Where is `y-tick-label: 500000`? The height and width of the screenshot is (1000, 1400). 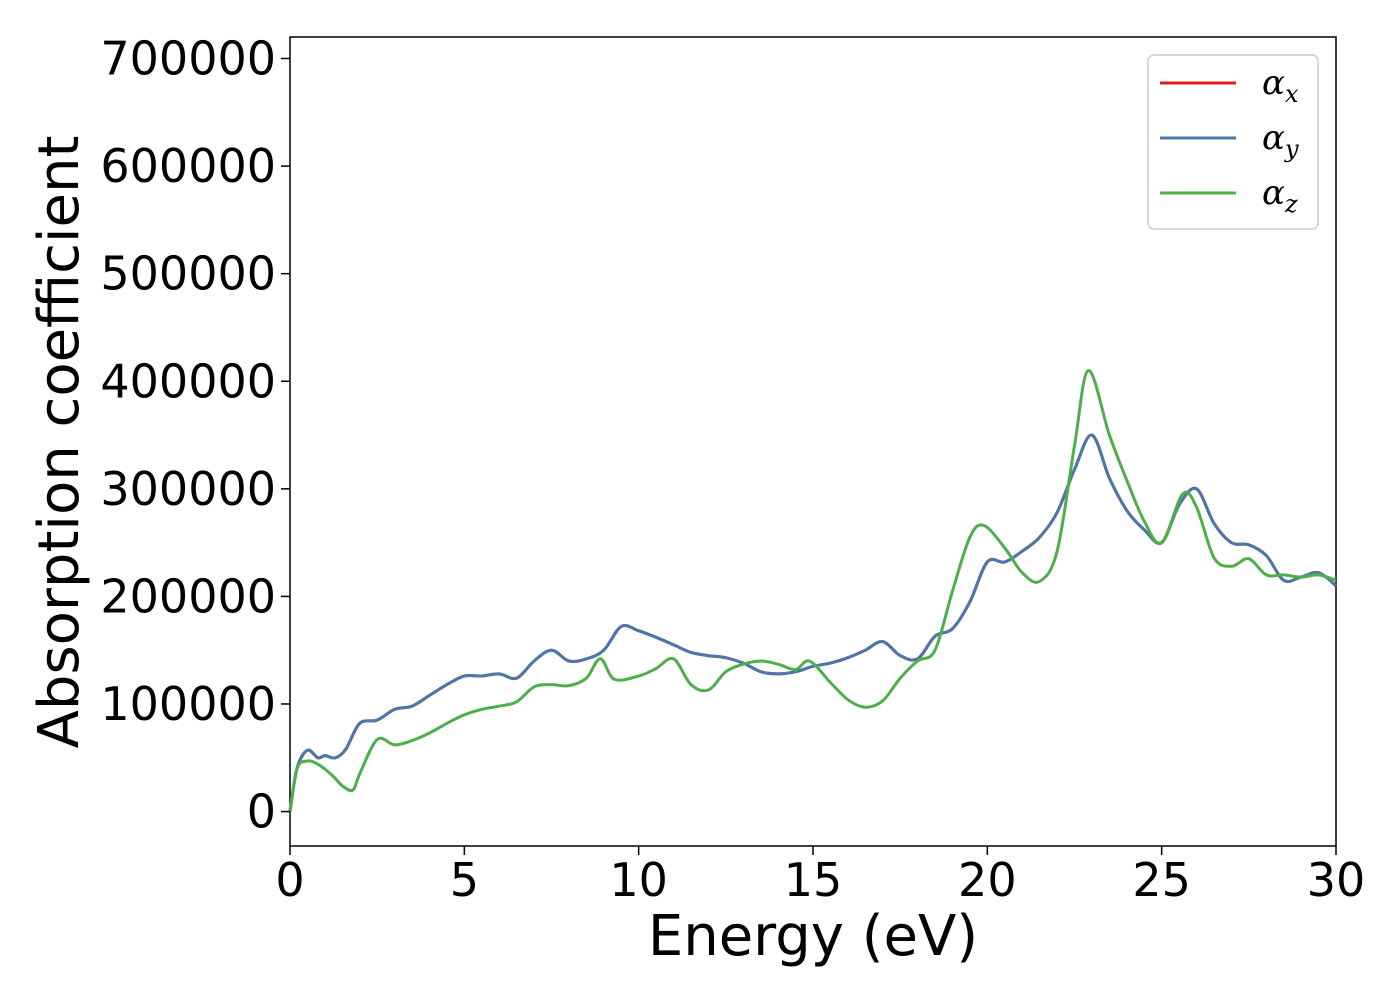 y-tick-label: 500000 is located at coordinates (188, 274).